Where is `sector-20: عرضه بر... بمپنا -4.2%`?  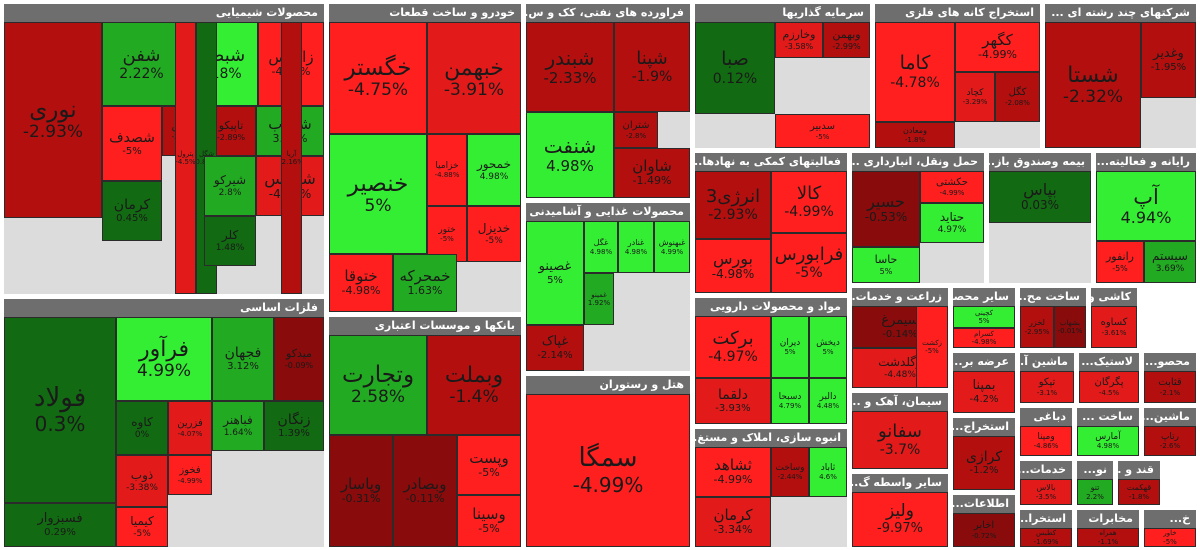
sector-20: عرضه بر... بمپنا -4.2% is located at coordinates (984, 383).